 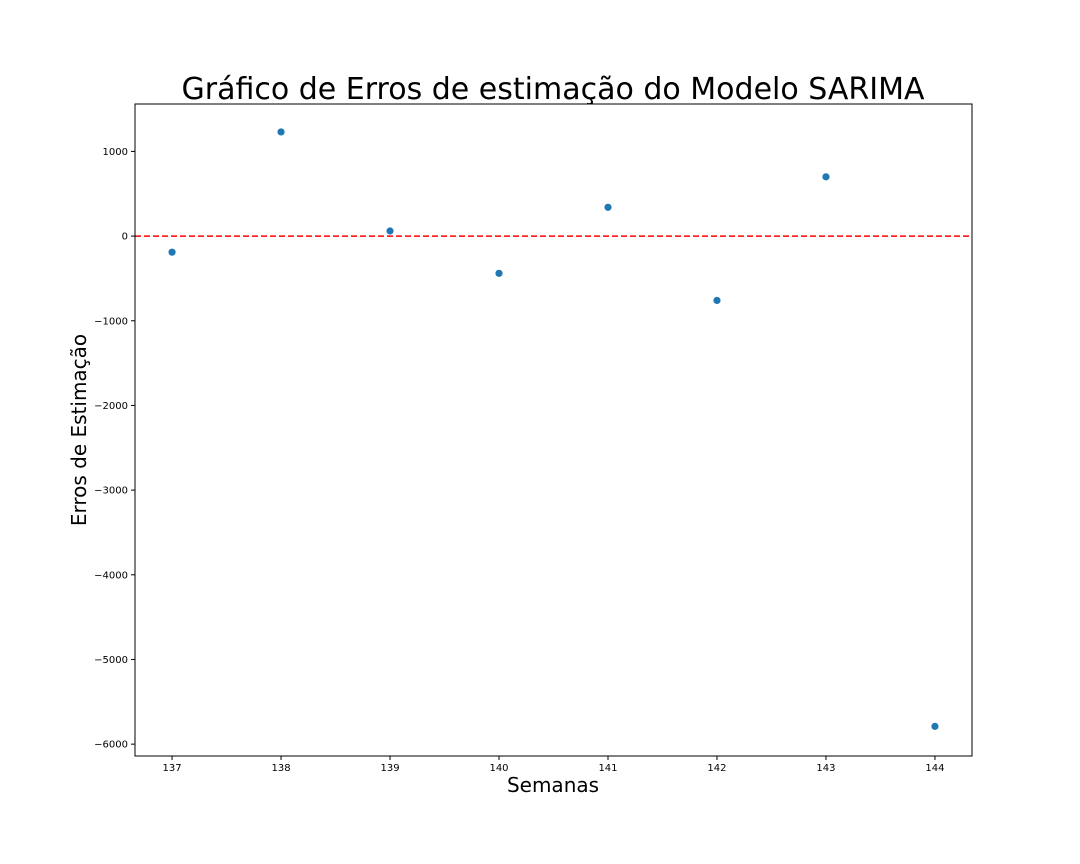 I want to click on y-tick-label: −2000, so click(x=111, y=406).